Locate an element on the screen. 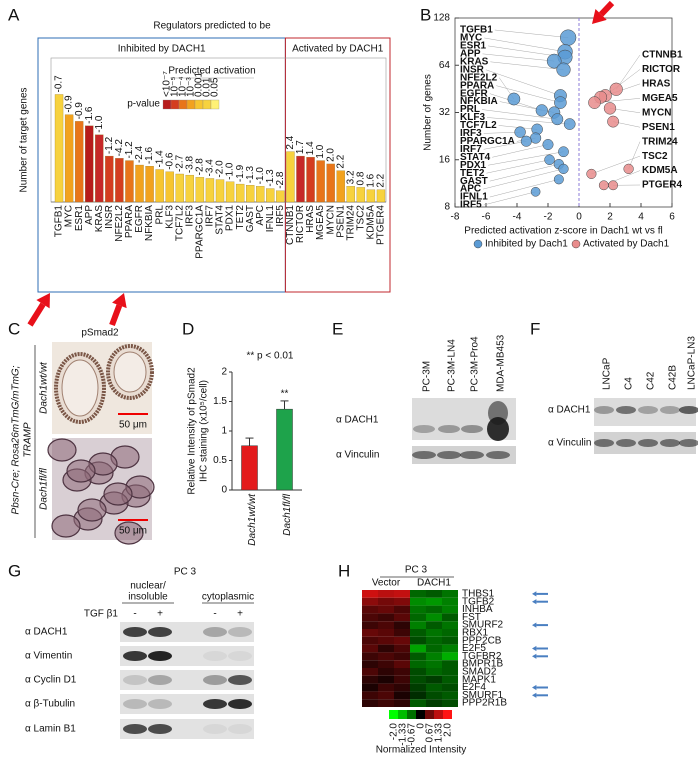  lane-sign: + is located at coordinates (240, 614).